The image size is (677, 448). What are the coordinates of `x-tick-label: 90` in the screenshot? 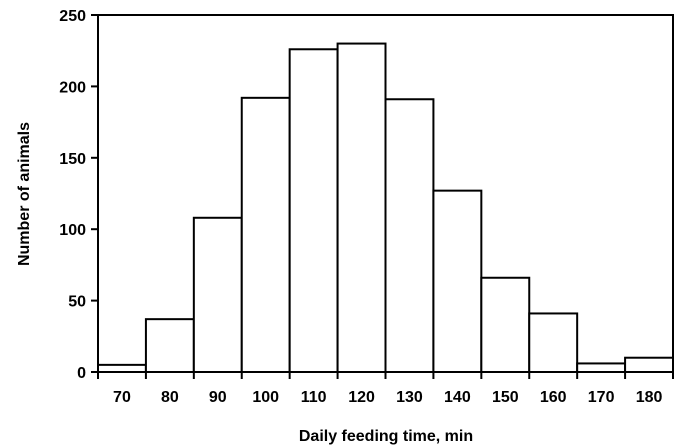 It's located at (218, 397).